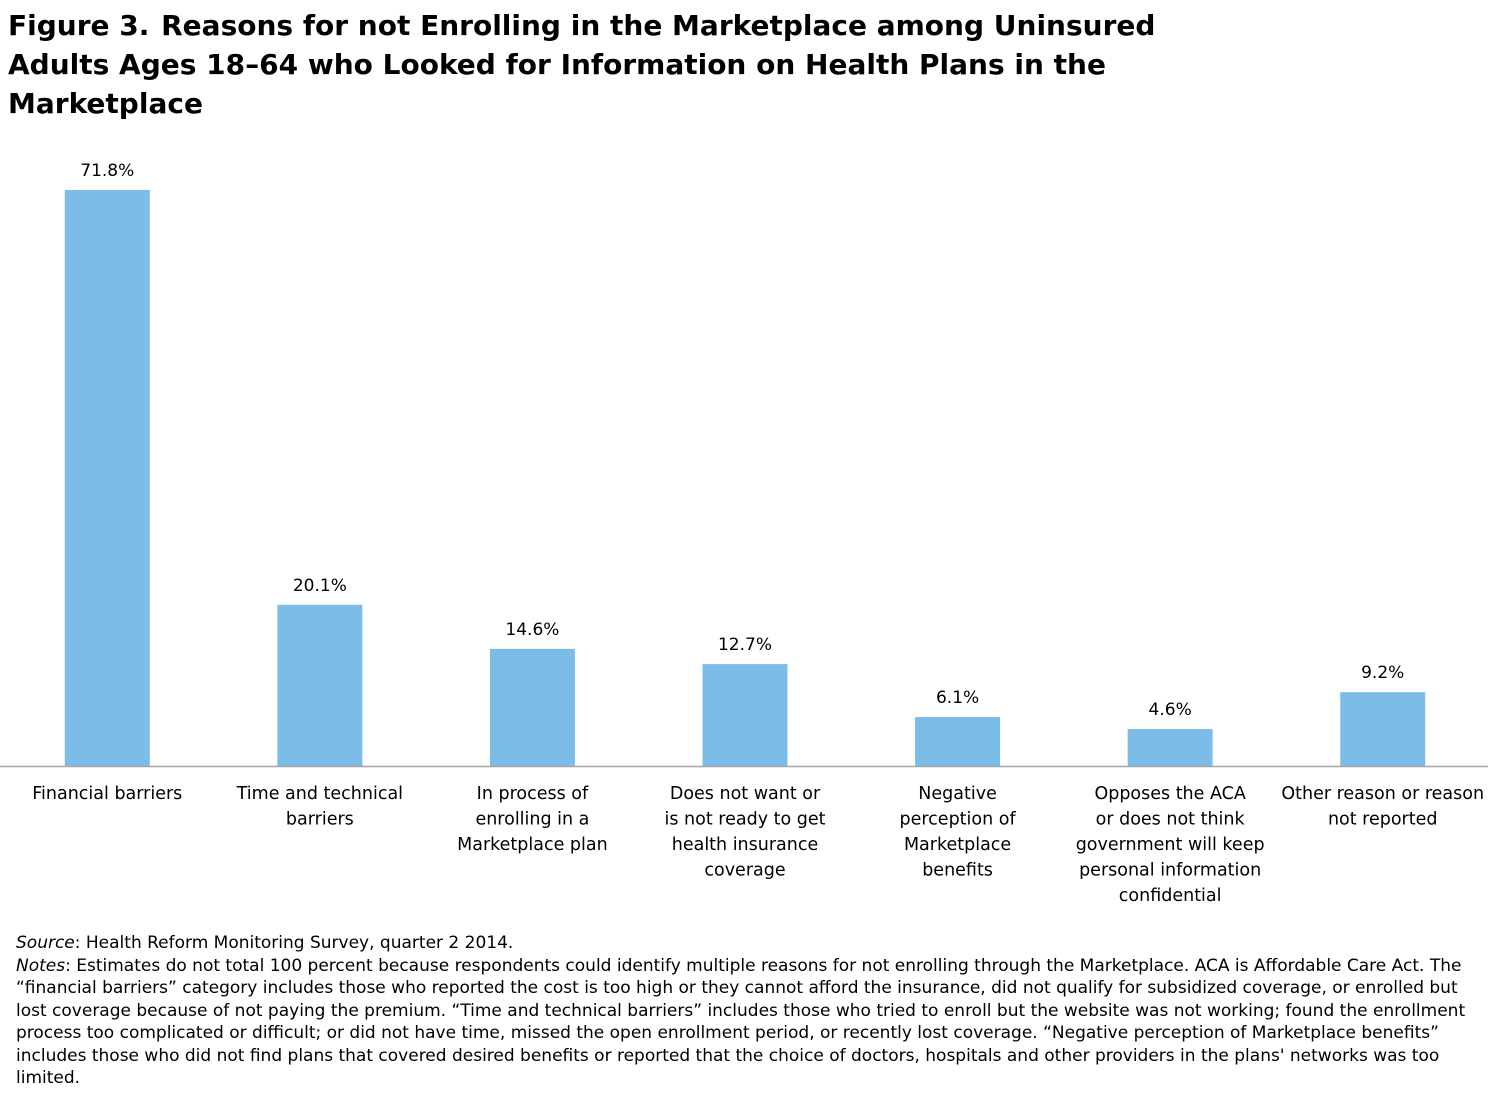 The width and height of the screenshot is (1500, 1115). What do you see at coordinates (745, 645) in the screenshot?
I see `data-label-4: 12.7%` at bounding box center [745, 645].